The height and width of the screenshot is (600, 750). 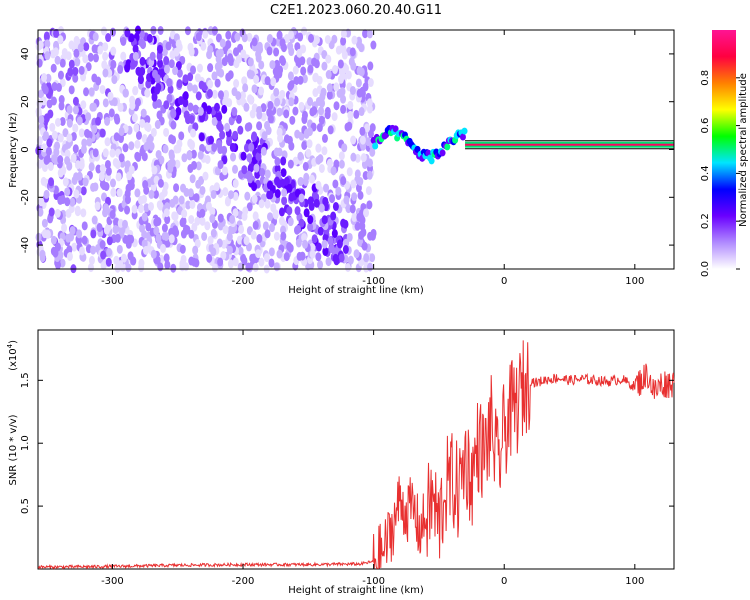 What do you see at coordinates (743, 150) in the screenshot?
I see `colorbar-label: Normalized spectral amplitude` at bounding box center [743, 150].